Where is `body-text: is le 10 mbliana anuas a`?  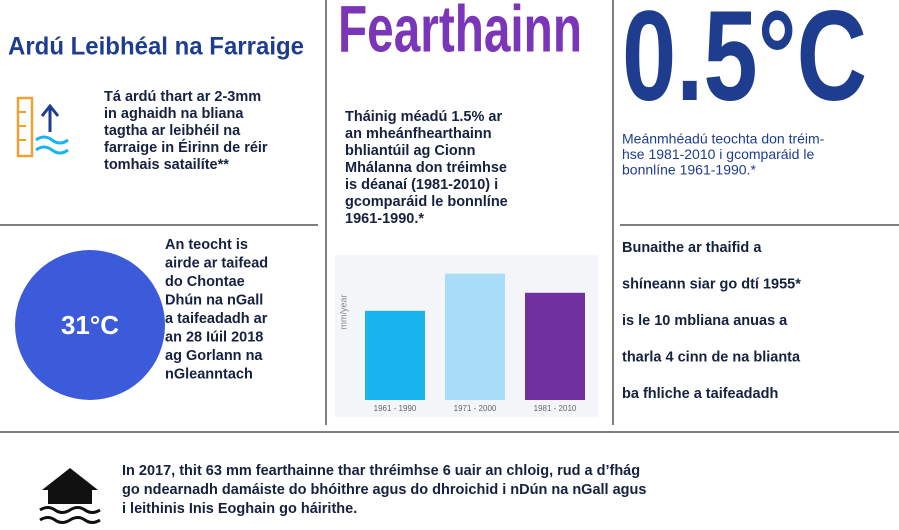
body-text: is le 10 mbliana anuas a is located at coordinates (705, 321).